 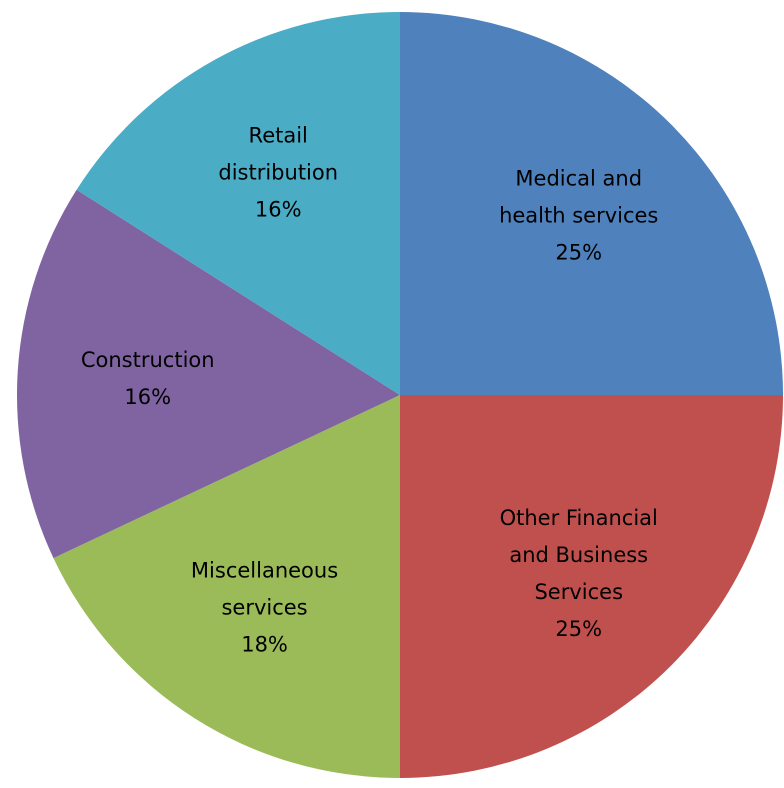 I want to click on category: Miscellaneous services, so click(x=264, y=589).